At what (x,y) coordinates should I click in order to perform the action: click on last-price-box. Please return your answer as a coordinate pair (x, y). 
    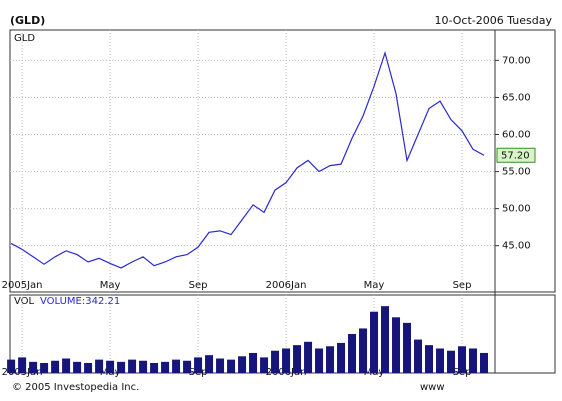
    Looking at the image, I should click on (516, 155).